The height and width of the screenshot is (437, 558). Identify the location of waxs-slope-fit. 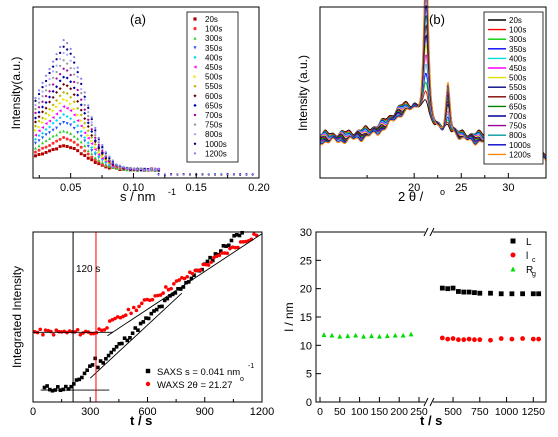
(185, 285).